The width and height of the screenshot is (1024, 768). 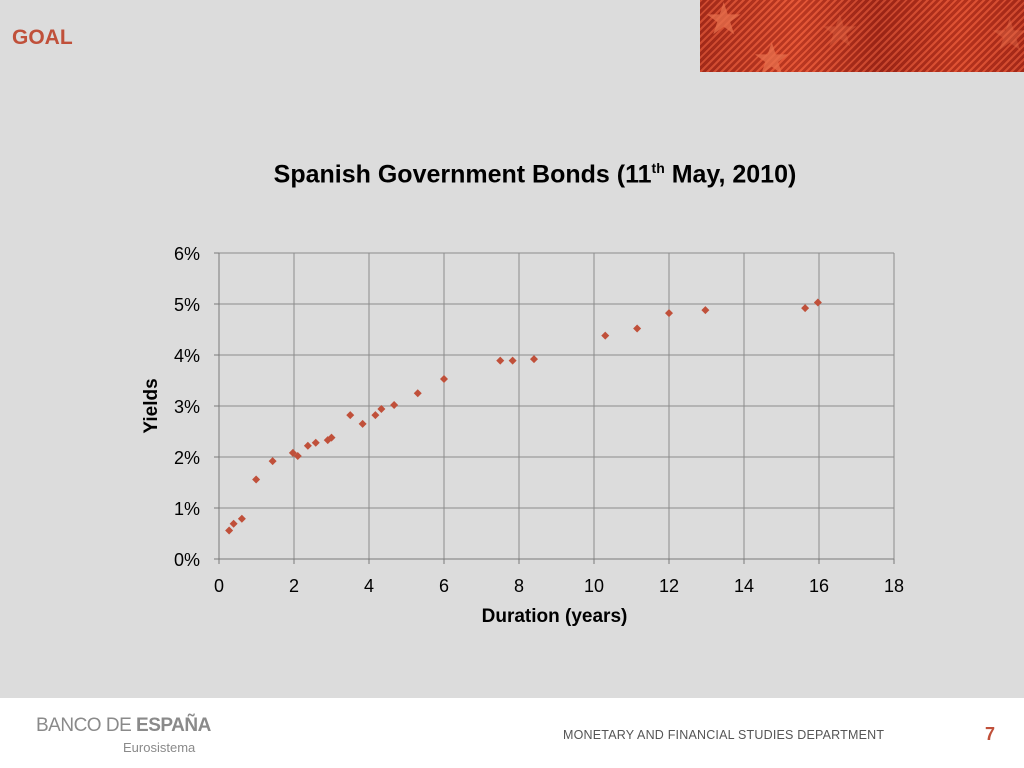 I want to click on x-tick-label: 0, so click(x=219, y=586).